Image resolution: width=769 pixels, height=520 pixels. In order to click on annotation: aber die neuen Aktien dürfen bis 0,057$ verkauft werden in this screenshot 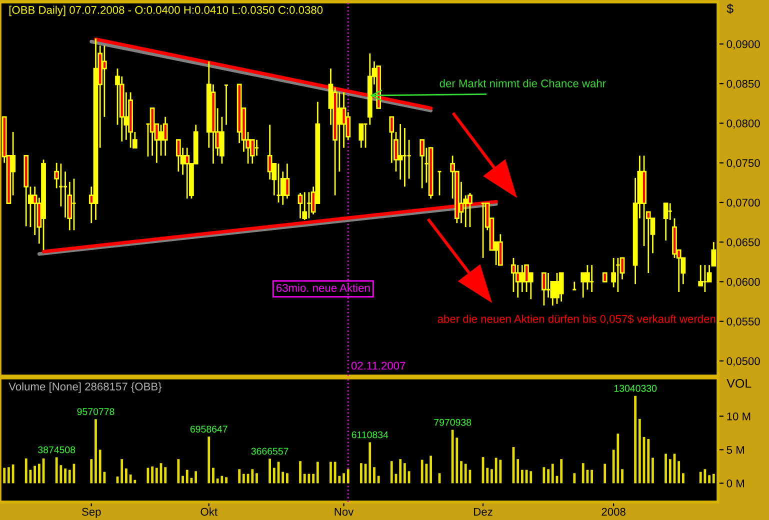, I will do `click(577, 319)`.